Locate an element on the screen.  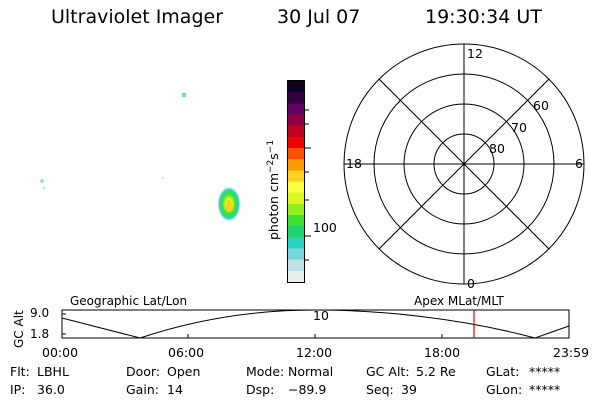
info-seq-label: Seq: is located at coordinates (380, 389).